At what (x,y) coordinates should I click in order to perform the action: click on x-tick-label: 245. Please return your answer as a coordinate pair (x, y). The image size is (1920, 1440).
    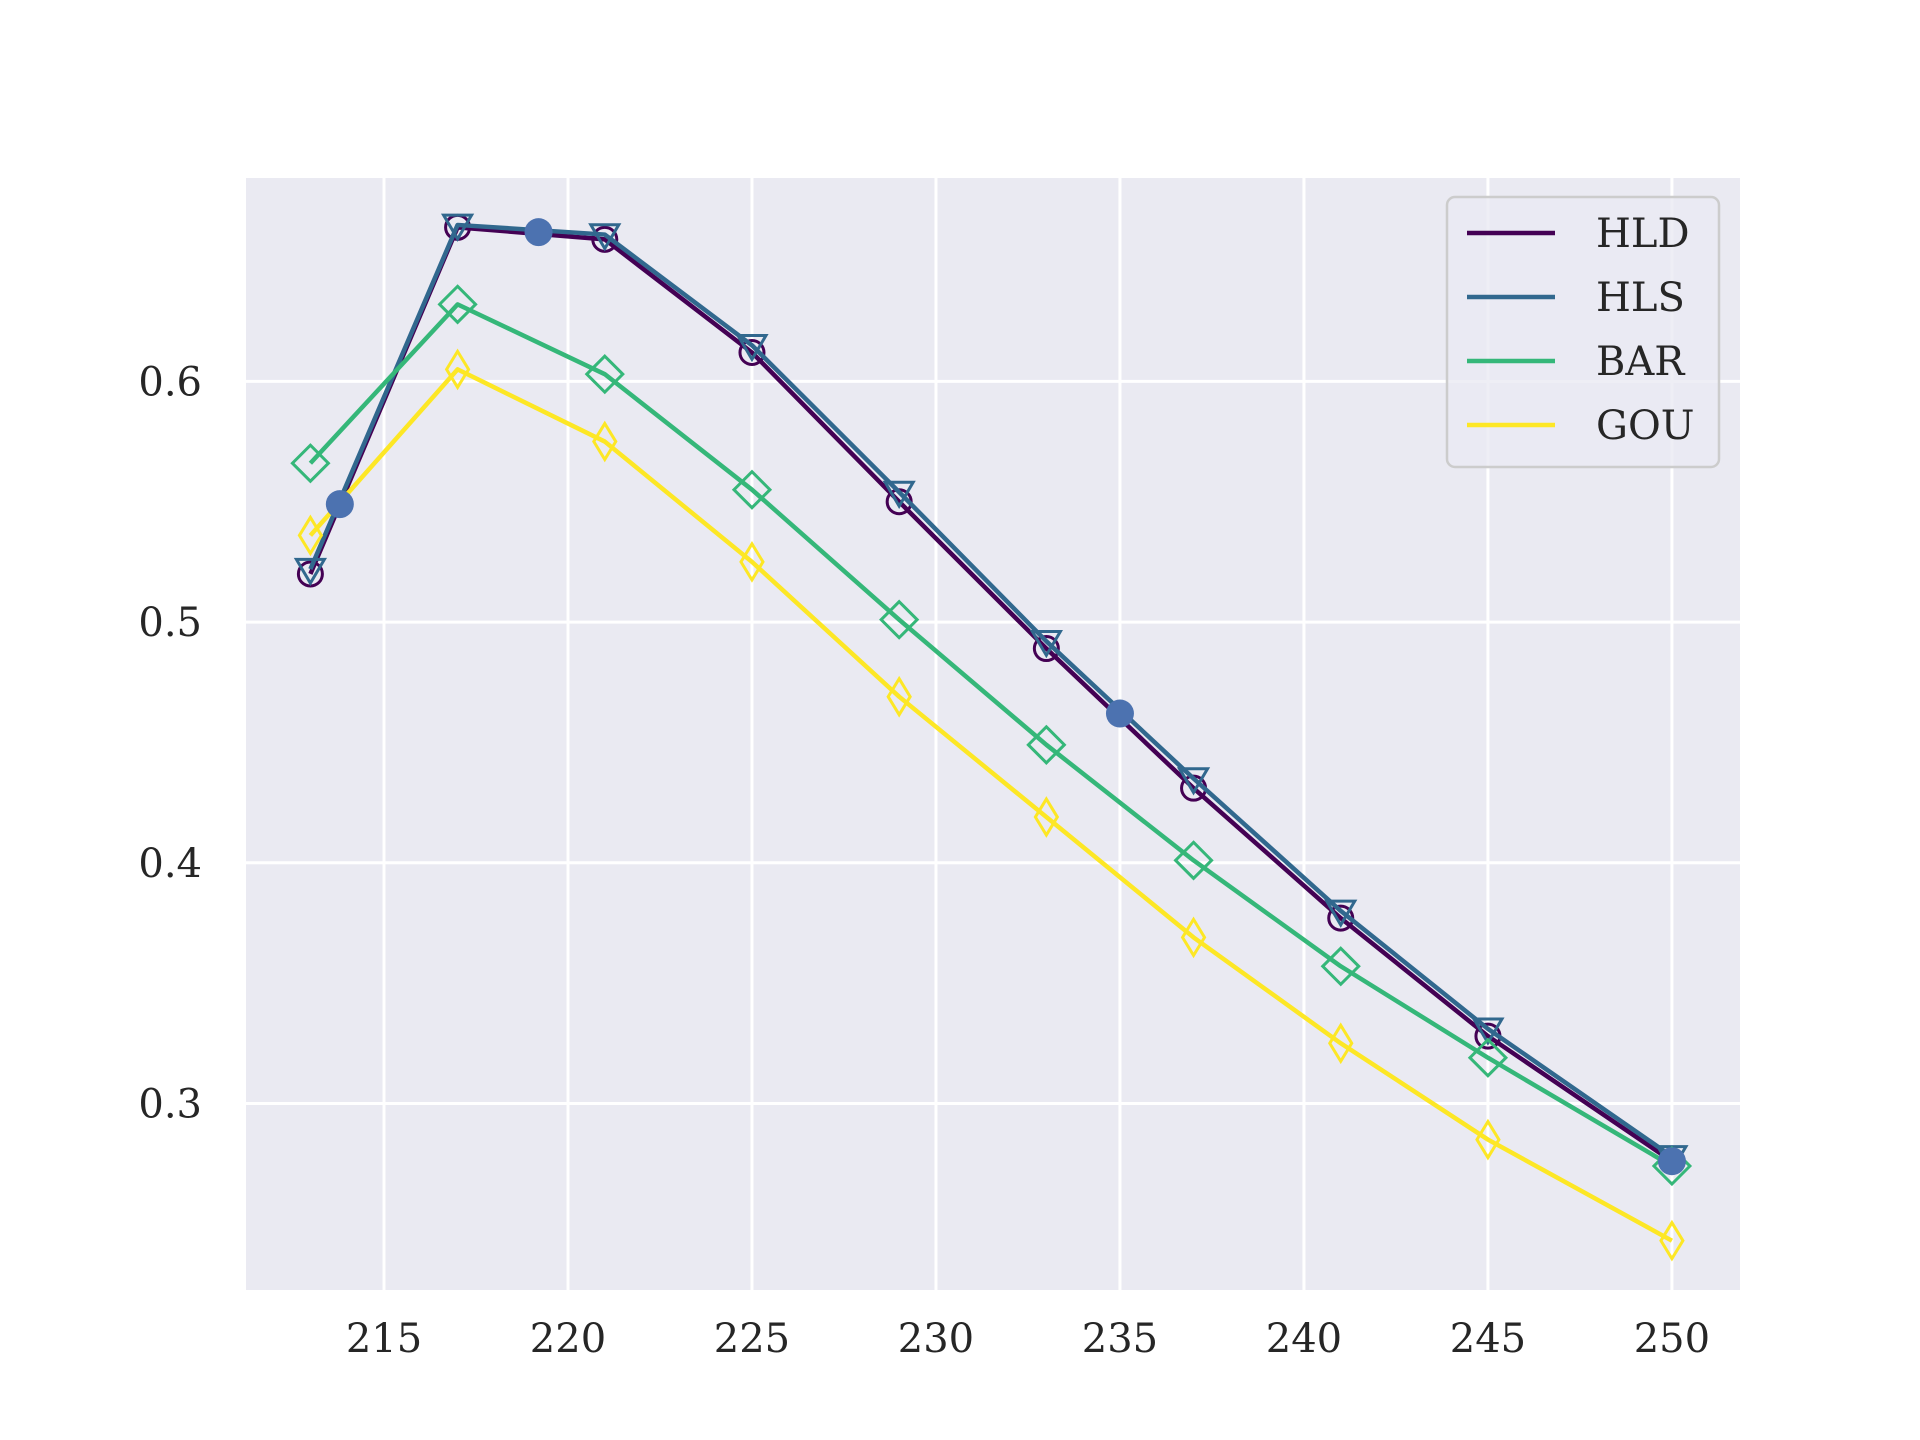
    Looking at the image, I should click on (1488, 1339).